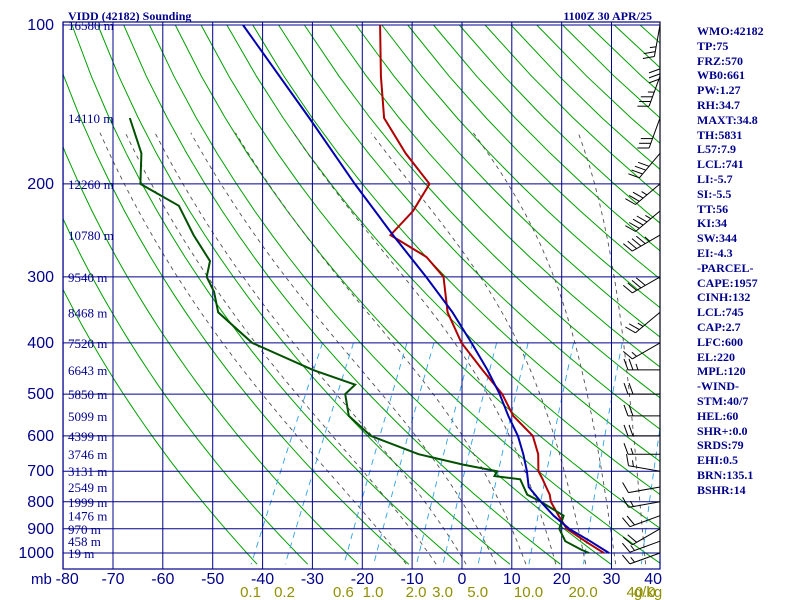  I want to click on index-line: TT:56, so click(713, 208).